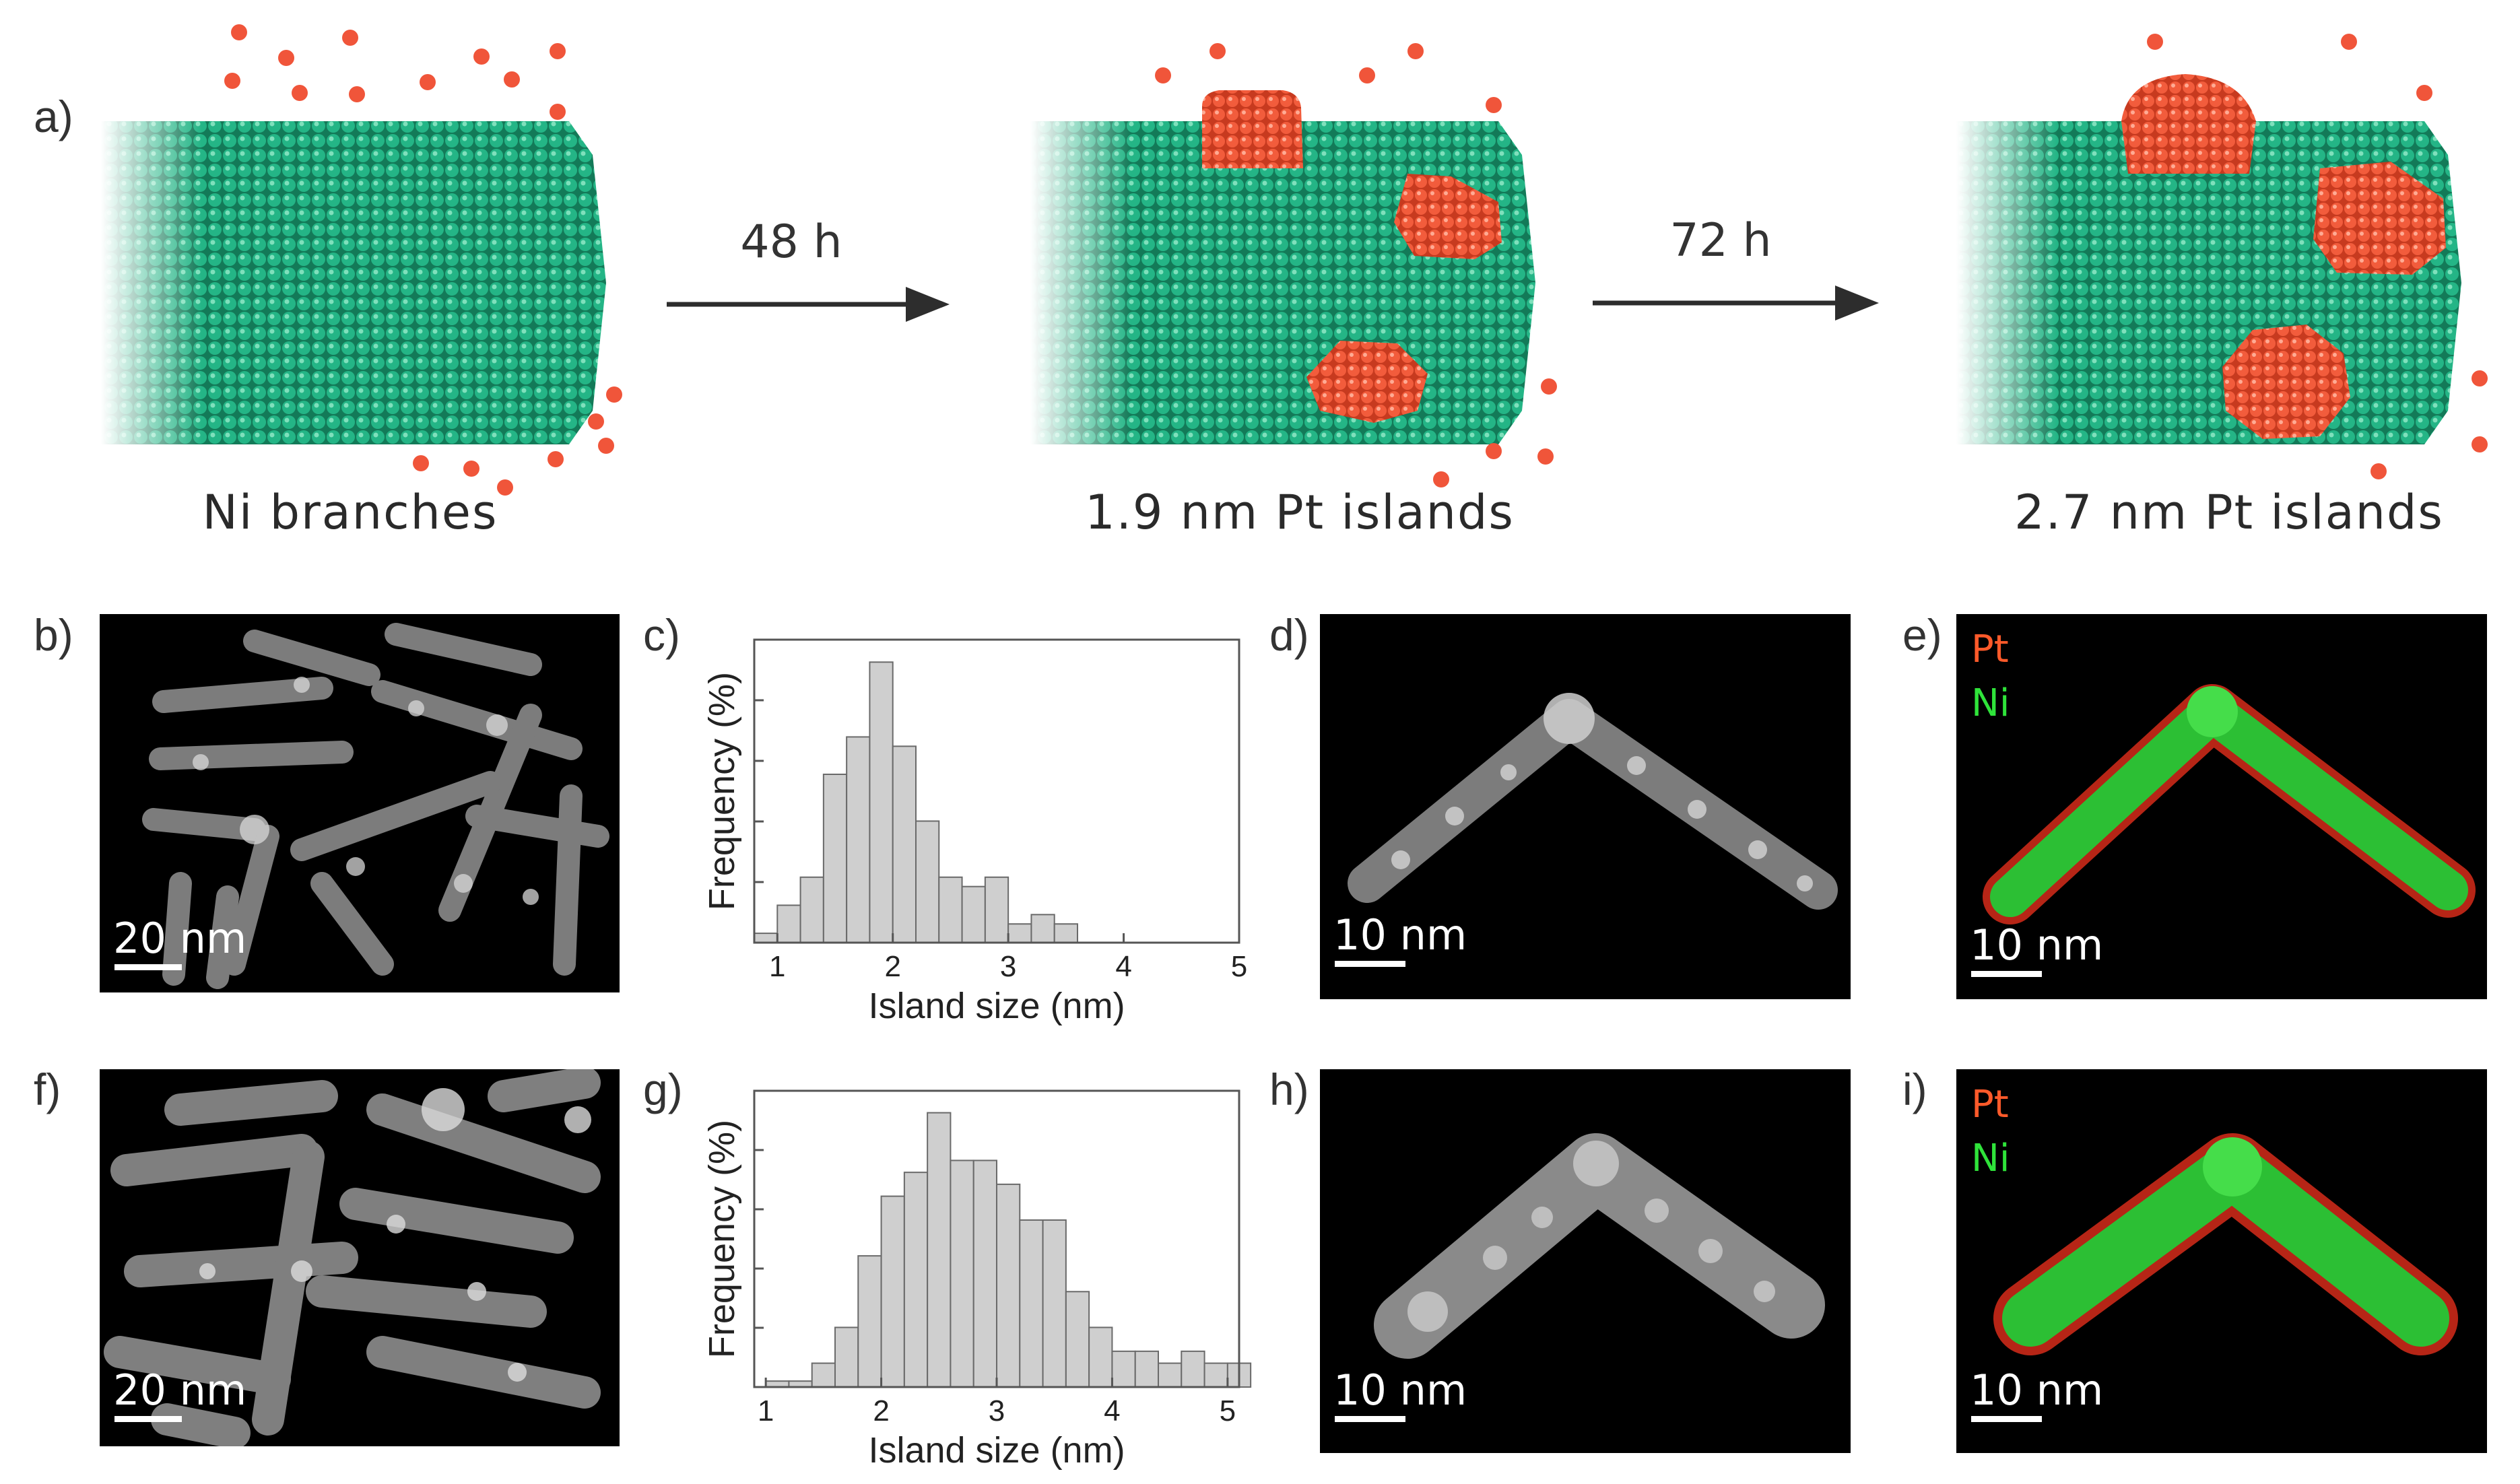 The height and width of the screenshot is (1484, 2520). I want to click on panel-i-legend-ni: Ni, so click(1991, 1158).